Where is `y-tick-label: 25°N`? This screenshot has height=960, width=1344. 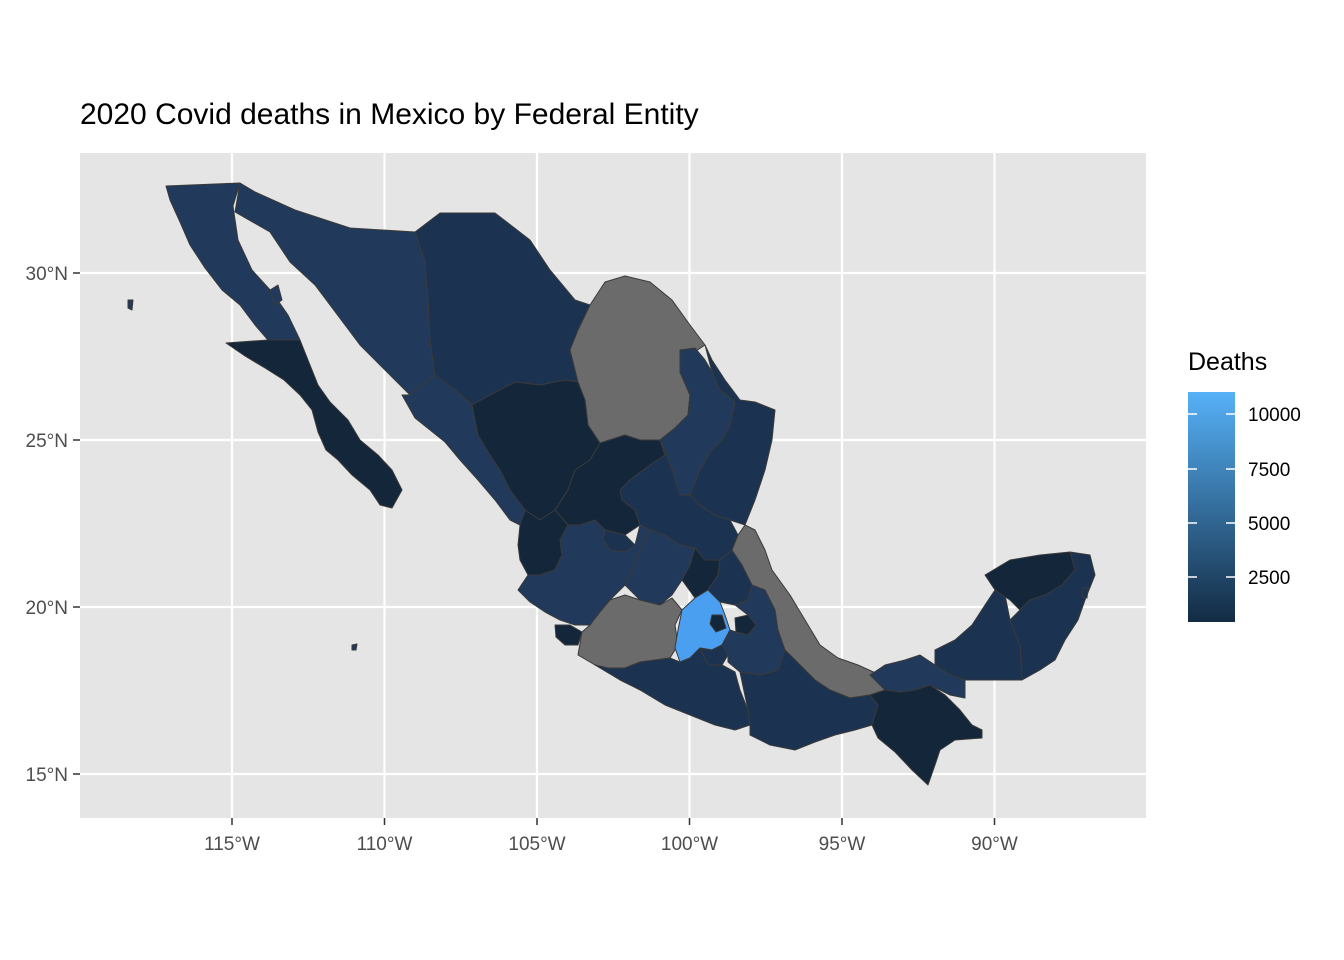 y-tick-label: 25°N is located at coordinates (47, 441).